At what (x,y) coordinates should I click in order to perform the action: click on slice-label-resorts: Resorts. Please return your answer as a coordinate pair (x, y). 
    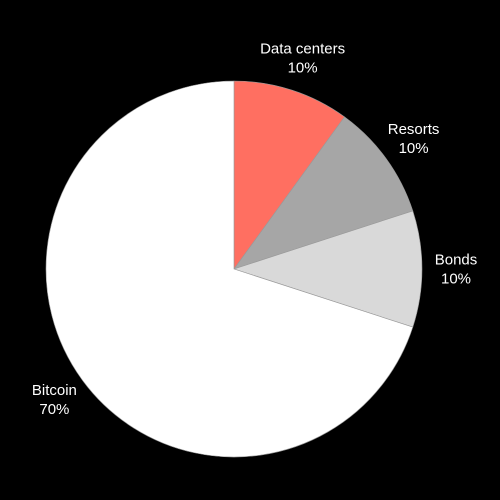
    Looking at the image, I should click on (414, 129).